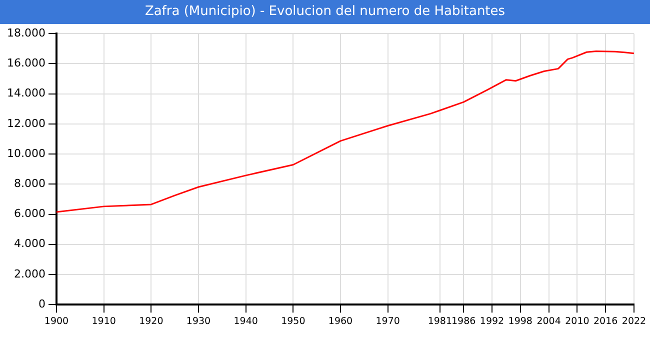 Image resolution: width=650 pixels, height=350 pixels. I want to click on x-tick-label: 1910, so click(104, 321).